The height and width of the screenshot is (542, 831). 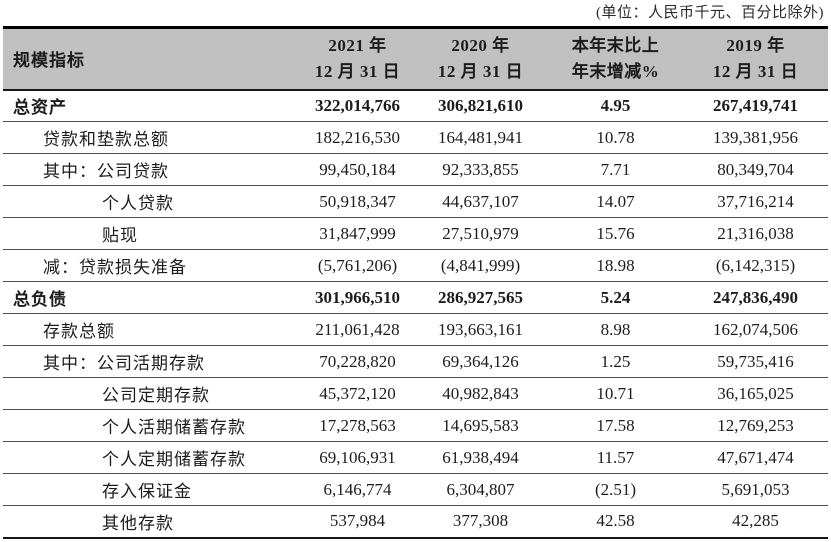 I want to click on table-row: 个人贷款 50,918,347 44,637,107 14.07 37,716,214, so click(x=415, y=201).